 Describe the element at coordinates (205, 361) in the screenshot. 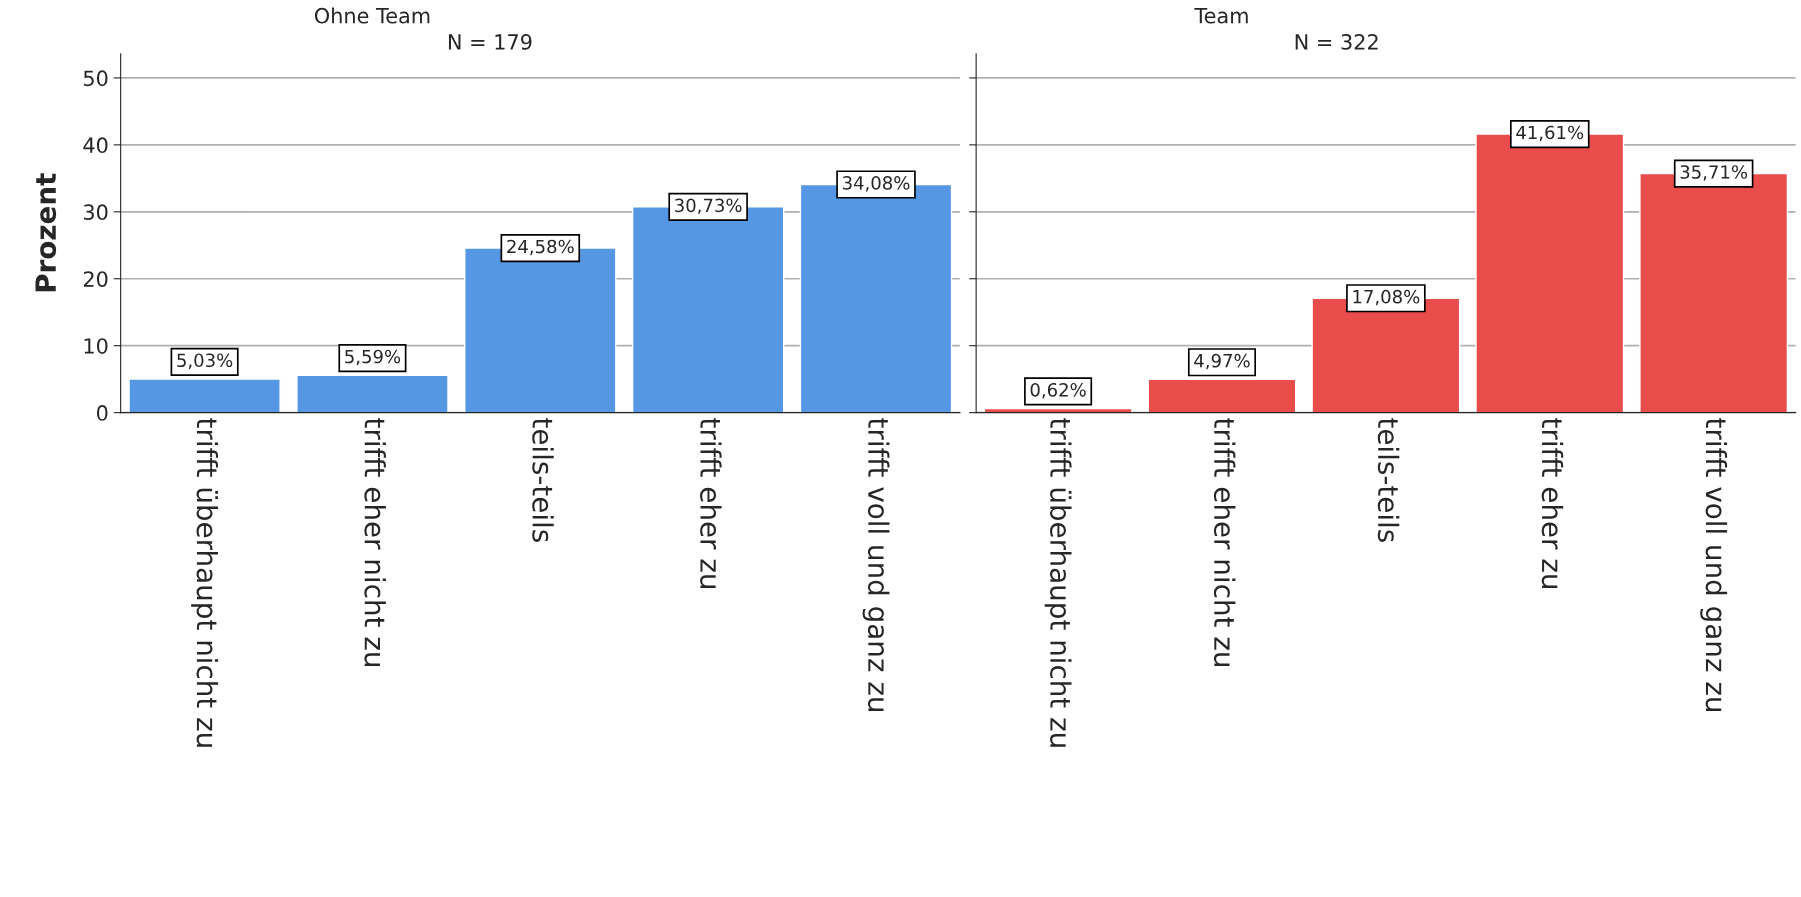

I see `data-label: 5,03%` at that location.